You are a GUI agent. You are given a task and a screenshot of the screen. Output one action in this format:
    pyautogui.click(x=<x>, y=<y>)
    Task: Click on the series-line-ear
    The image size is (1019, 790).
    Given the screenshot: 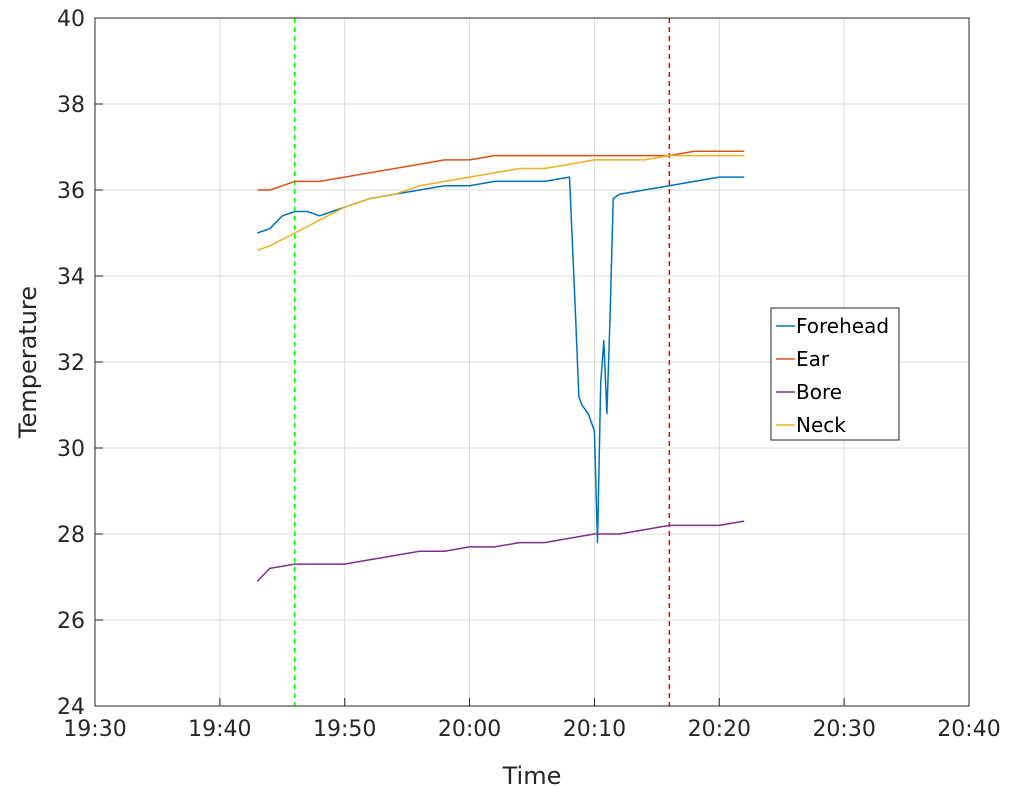 What is the action you would take?
    pyautogui.click(x=501, y=170)
    